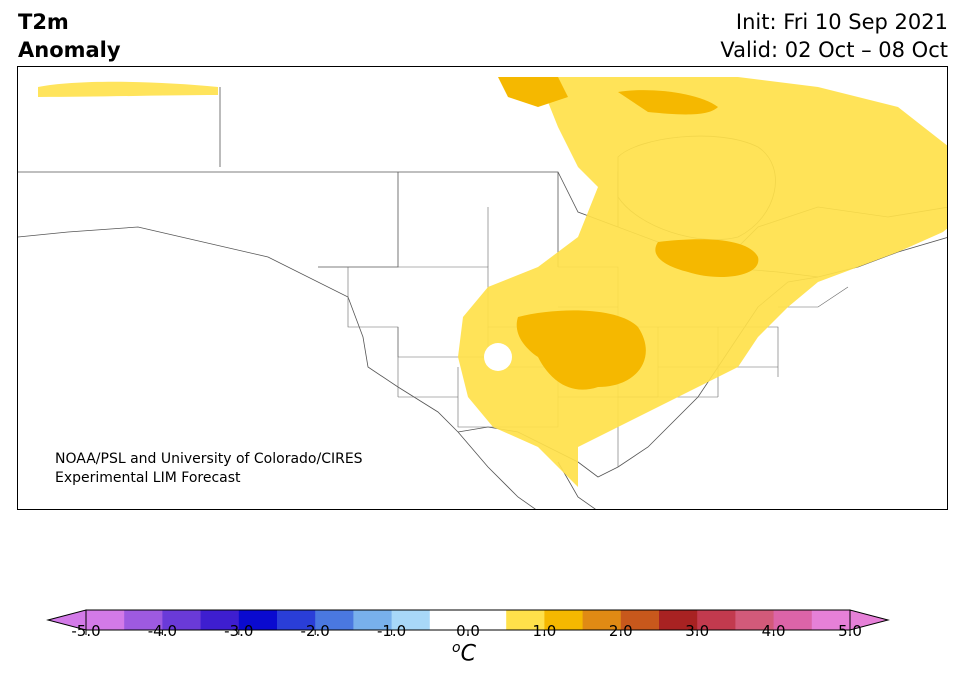 This screenshot has width=959, height=680. Describe the element at coordinates (834, 50) in the screenshot. I see `valid-range: Valid: 02 Oct – 08 Oct` at that location.